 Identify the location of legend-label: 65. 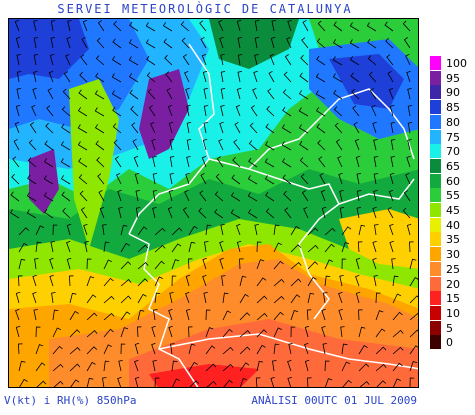
(453, 166).